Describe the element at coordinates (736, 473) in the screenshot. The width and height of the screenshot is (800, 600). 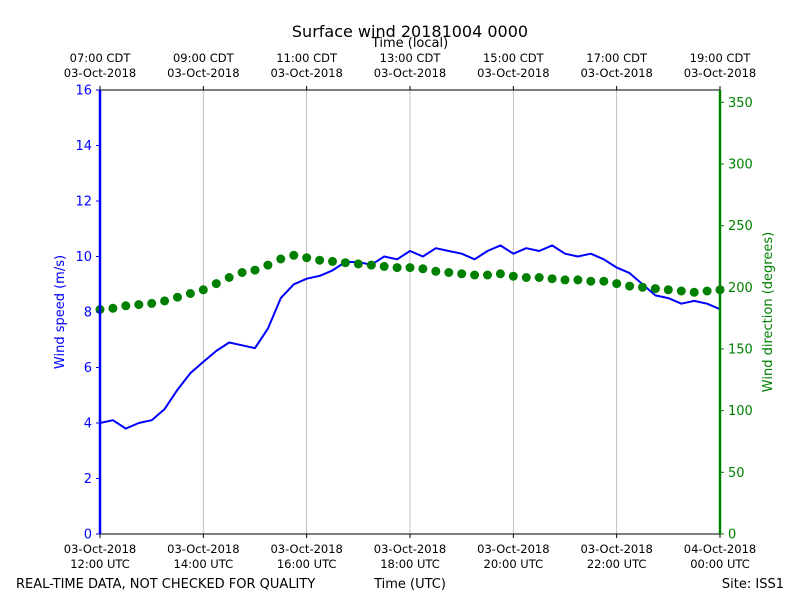
I see `right-tick-label: 50` at that location.